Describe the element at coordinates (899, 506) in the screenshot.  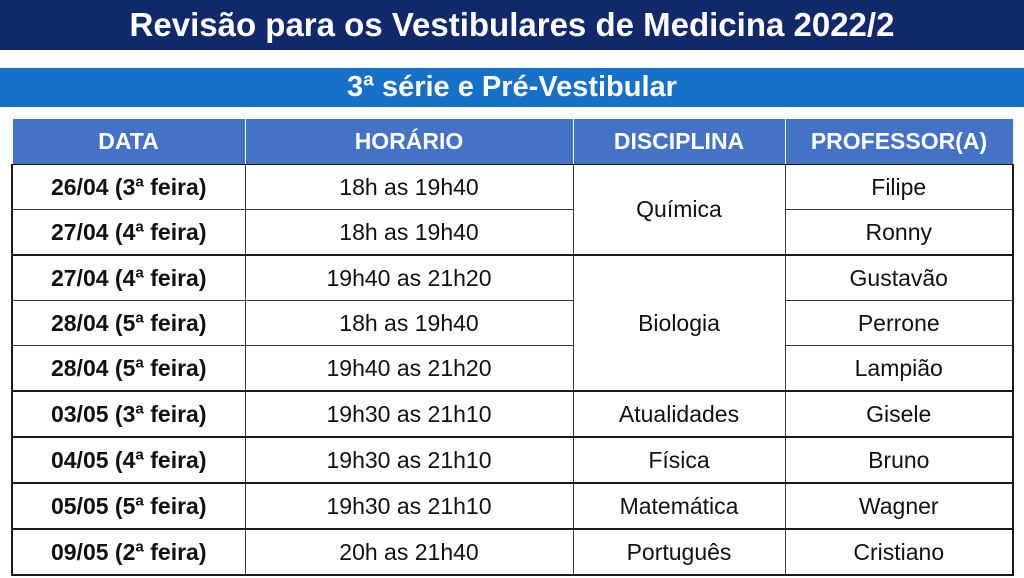
I see `cell-teacher: Wagner` at that location.